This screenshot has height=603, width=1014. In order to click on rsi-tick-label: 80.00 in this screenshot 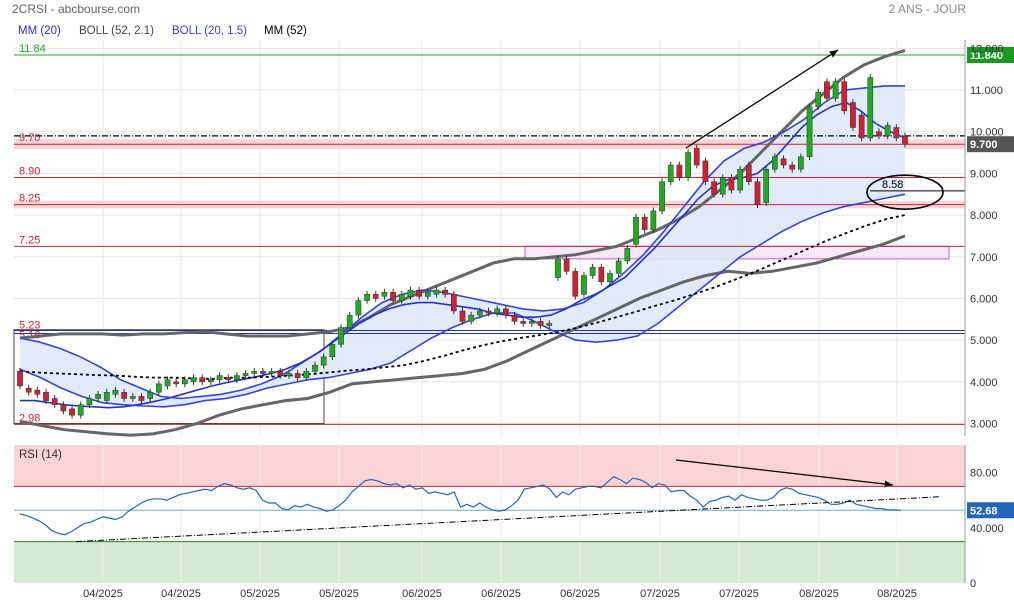, I will do `click(984, 474)`.